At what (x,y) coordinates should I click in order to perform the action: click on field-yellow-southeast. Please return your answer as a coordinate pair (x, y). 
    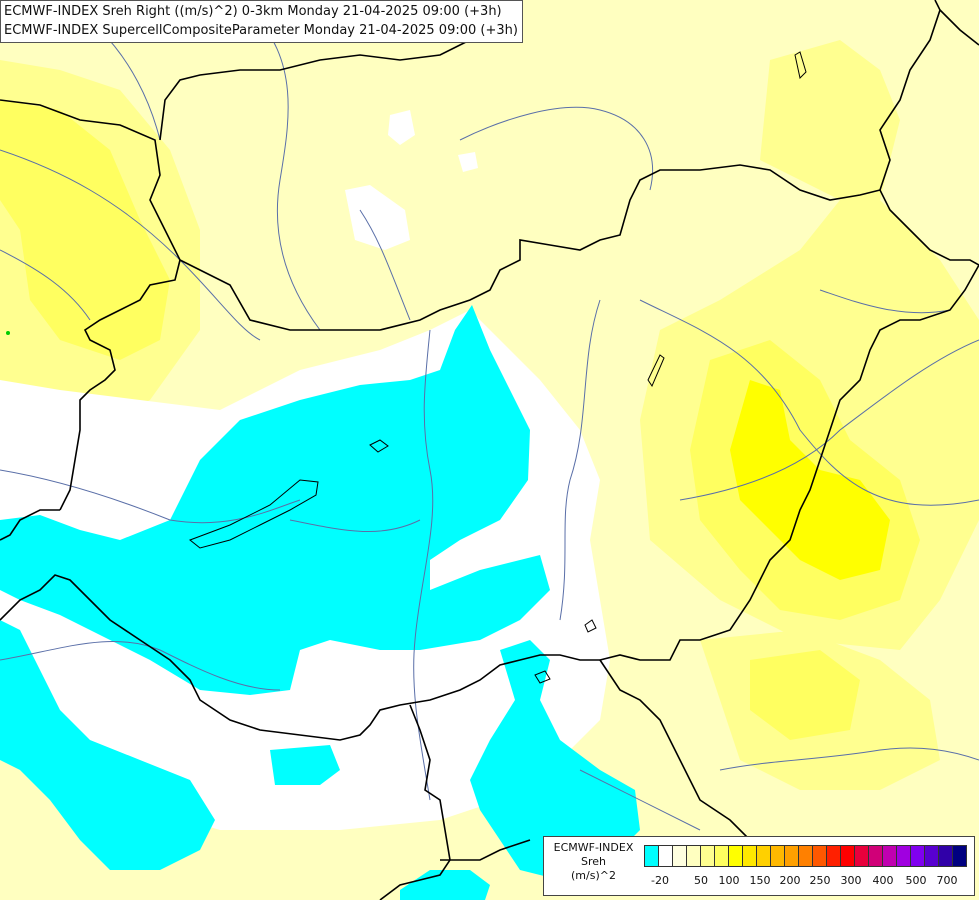
    Looking at the image, I should click on (805, 695).